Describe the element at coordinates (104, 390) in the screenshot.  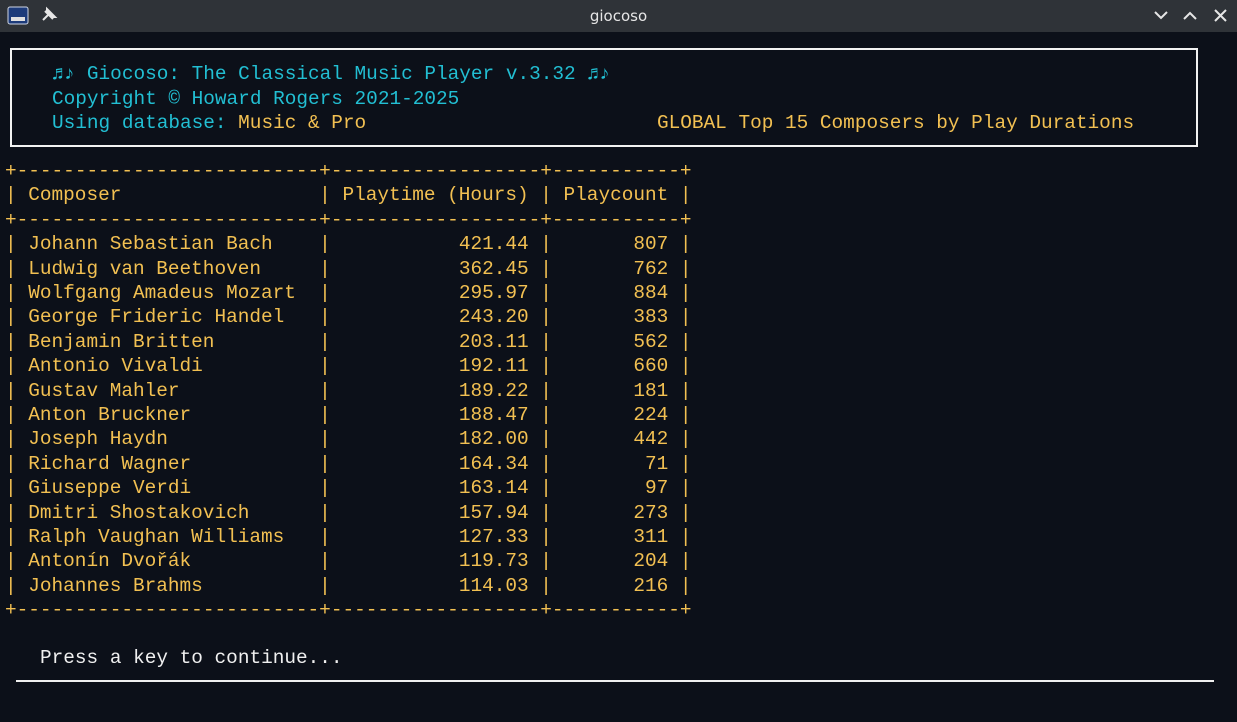
I see `composer-name: Gustav Mahler` at that location.